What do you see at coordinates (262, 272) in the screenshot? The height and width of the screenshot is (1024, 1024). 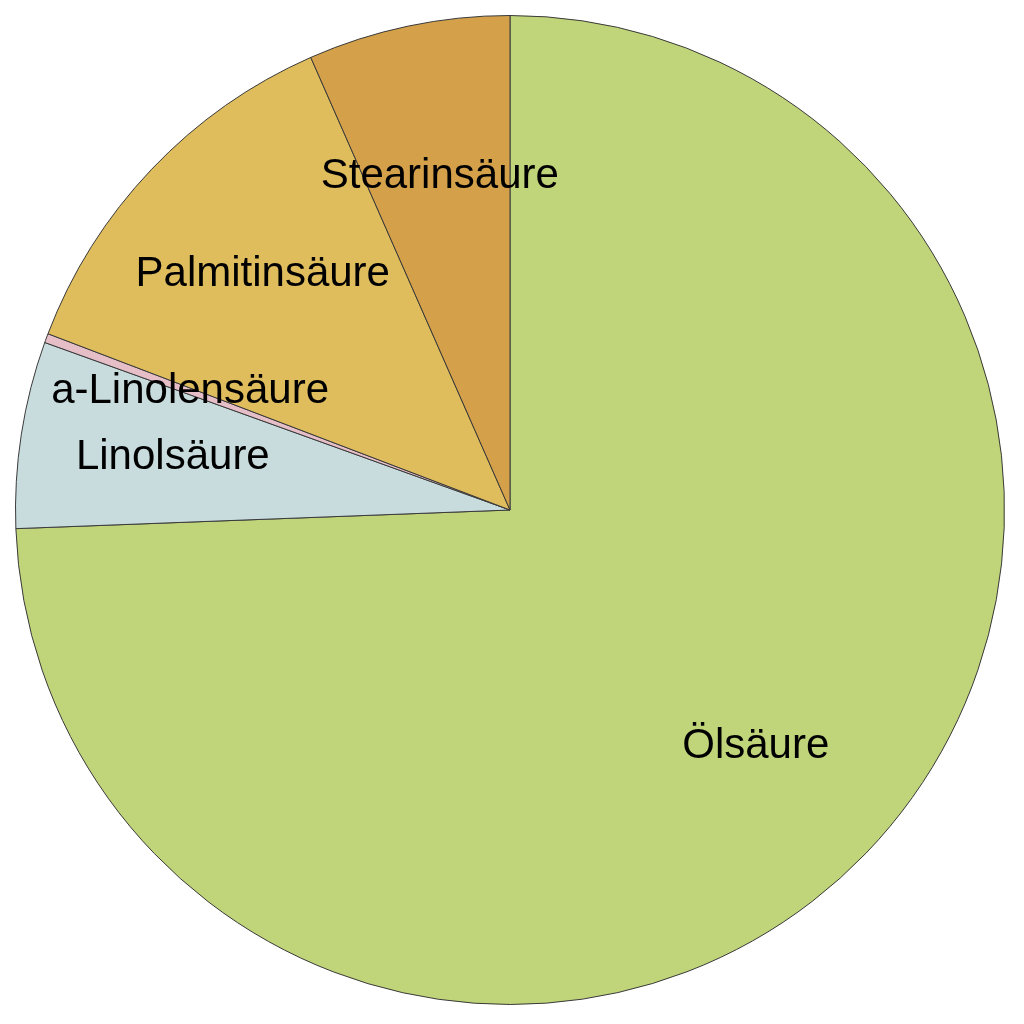 I see `slice-label: Palmitinsäure` at bounding box center [262, 272].